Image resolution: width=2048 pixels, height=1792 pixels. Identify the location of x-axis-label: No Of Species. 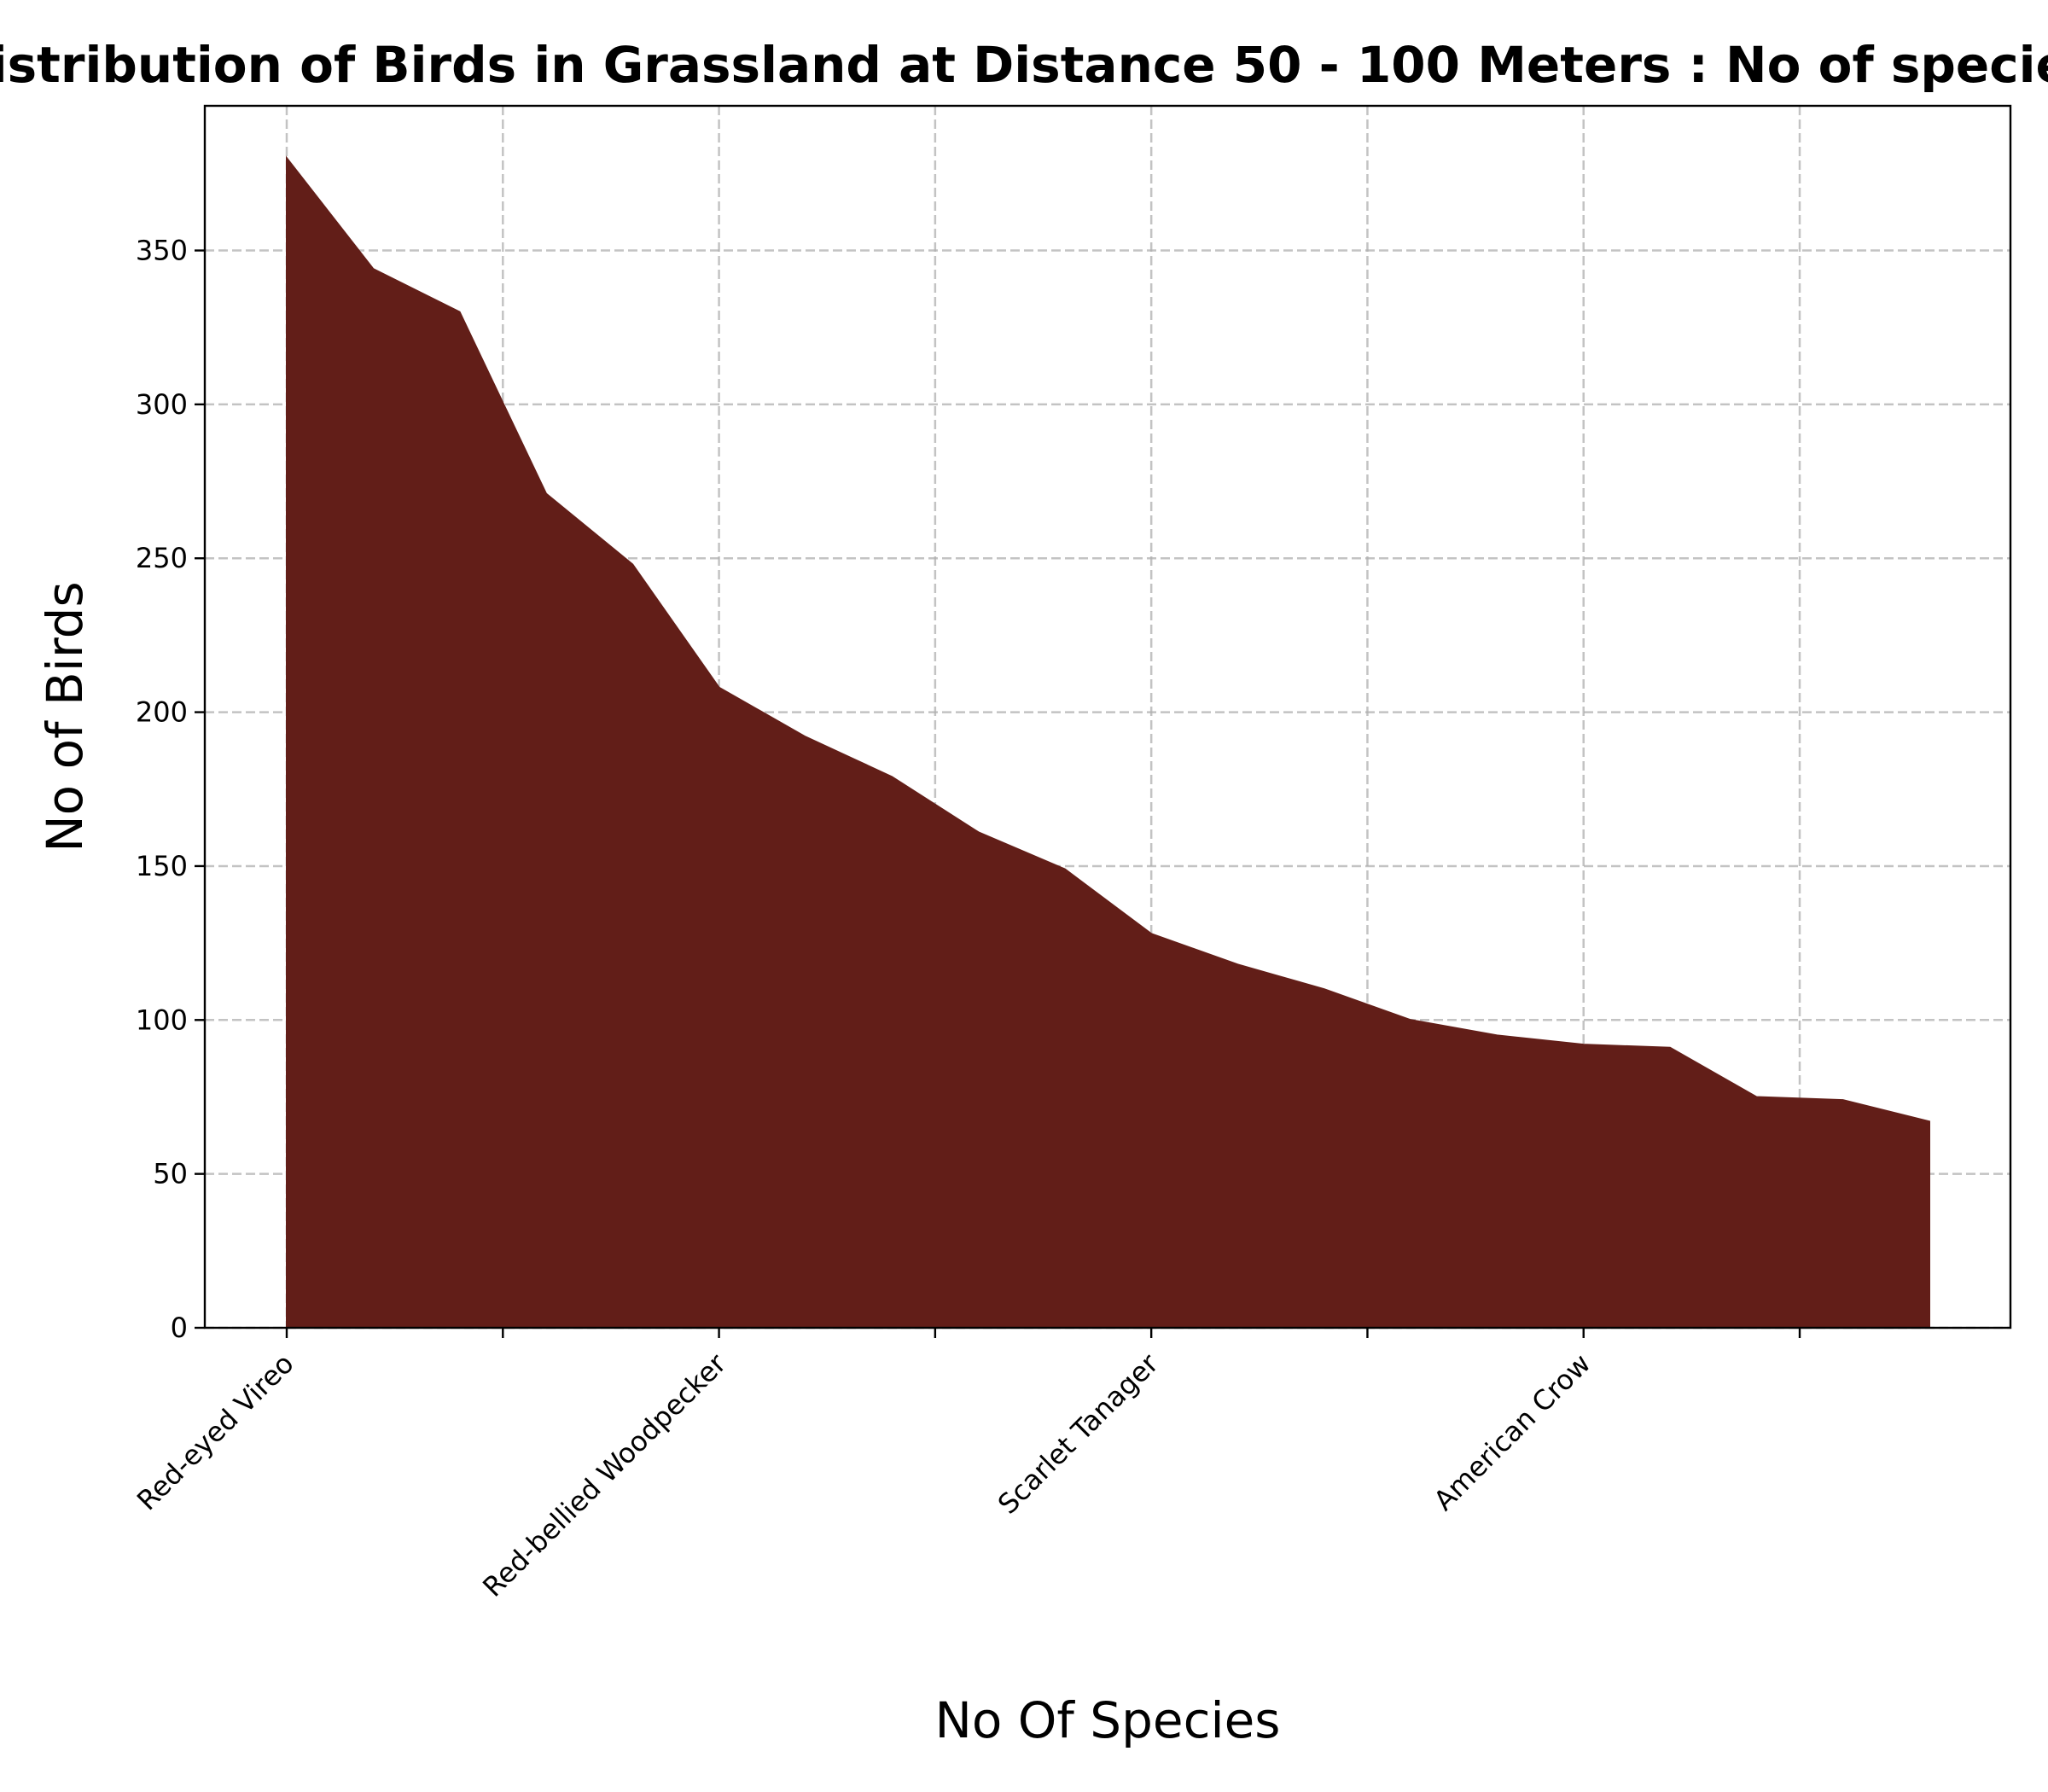
(1107, 1720).